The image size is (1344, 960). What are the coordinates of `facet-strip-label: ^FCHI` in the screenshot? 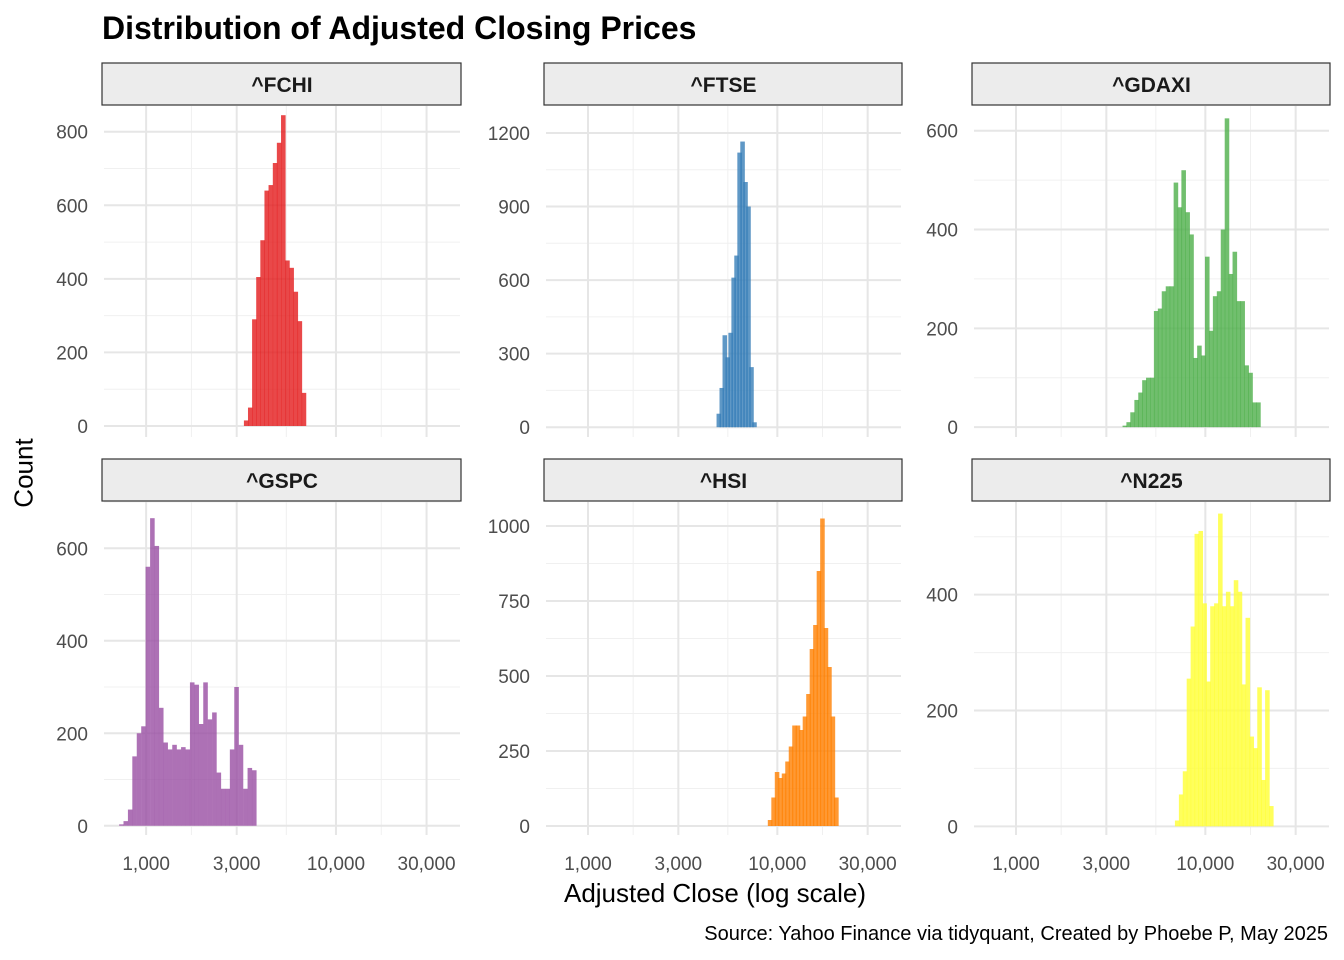 It's located at (281, 85).